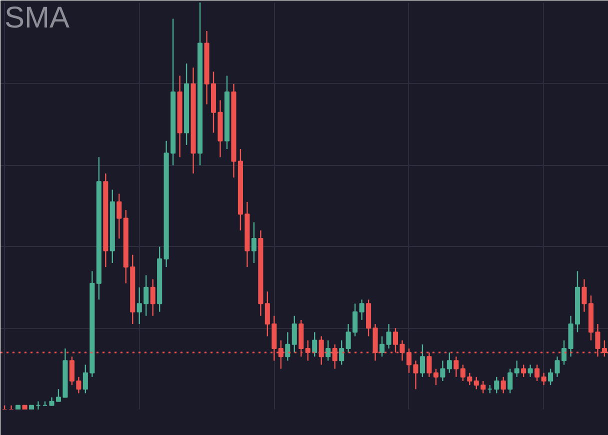 The width and height of the screenshot is (608, 435). Describe the element at coordinates (37, 18) in the screenshot. I see `annotation: SMA` at that location.